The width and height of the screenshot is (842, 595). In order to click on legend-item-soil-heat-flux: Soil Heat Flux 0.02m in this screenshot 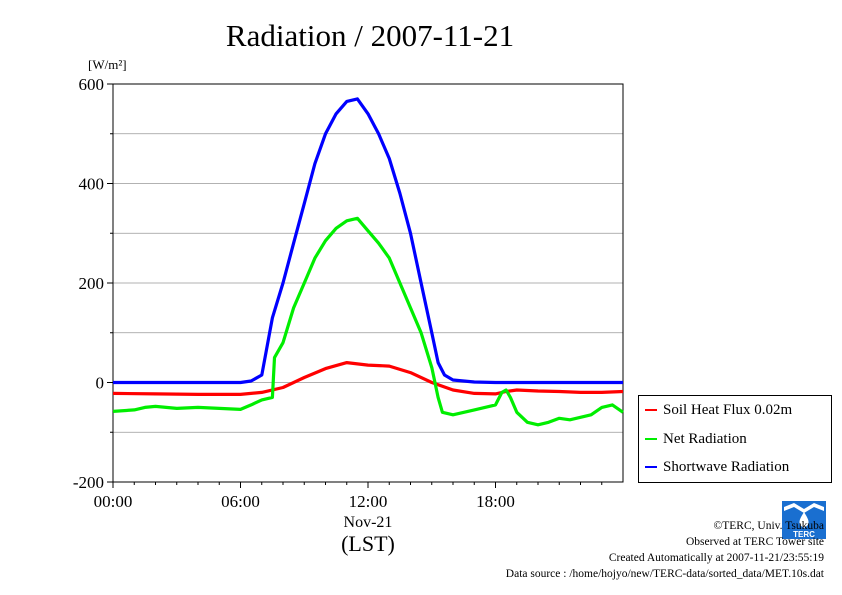, I will do `click(718, 410)`.